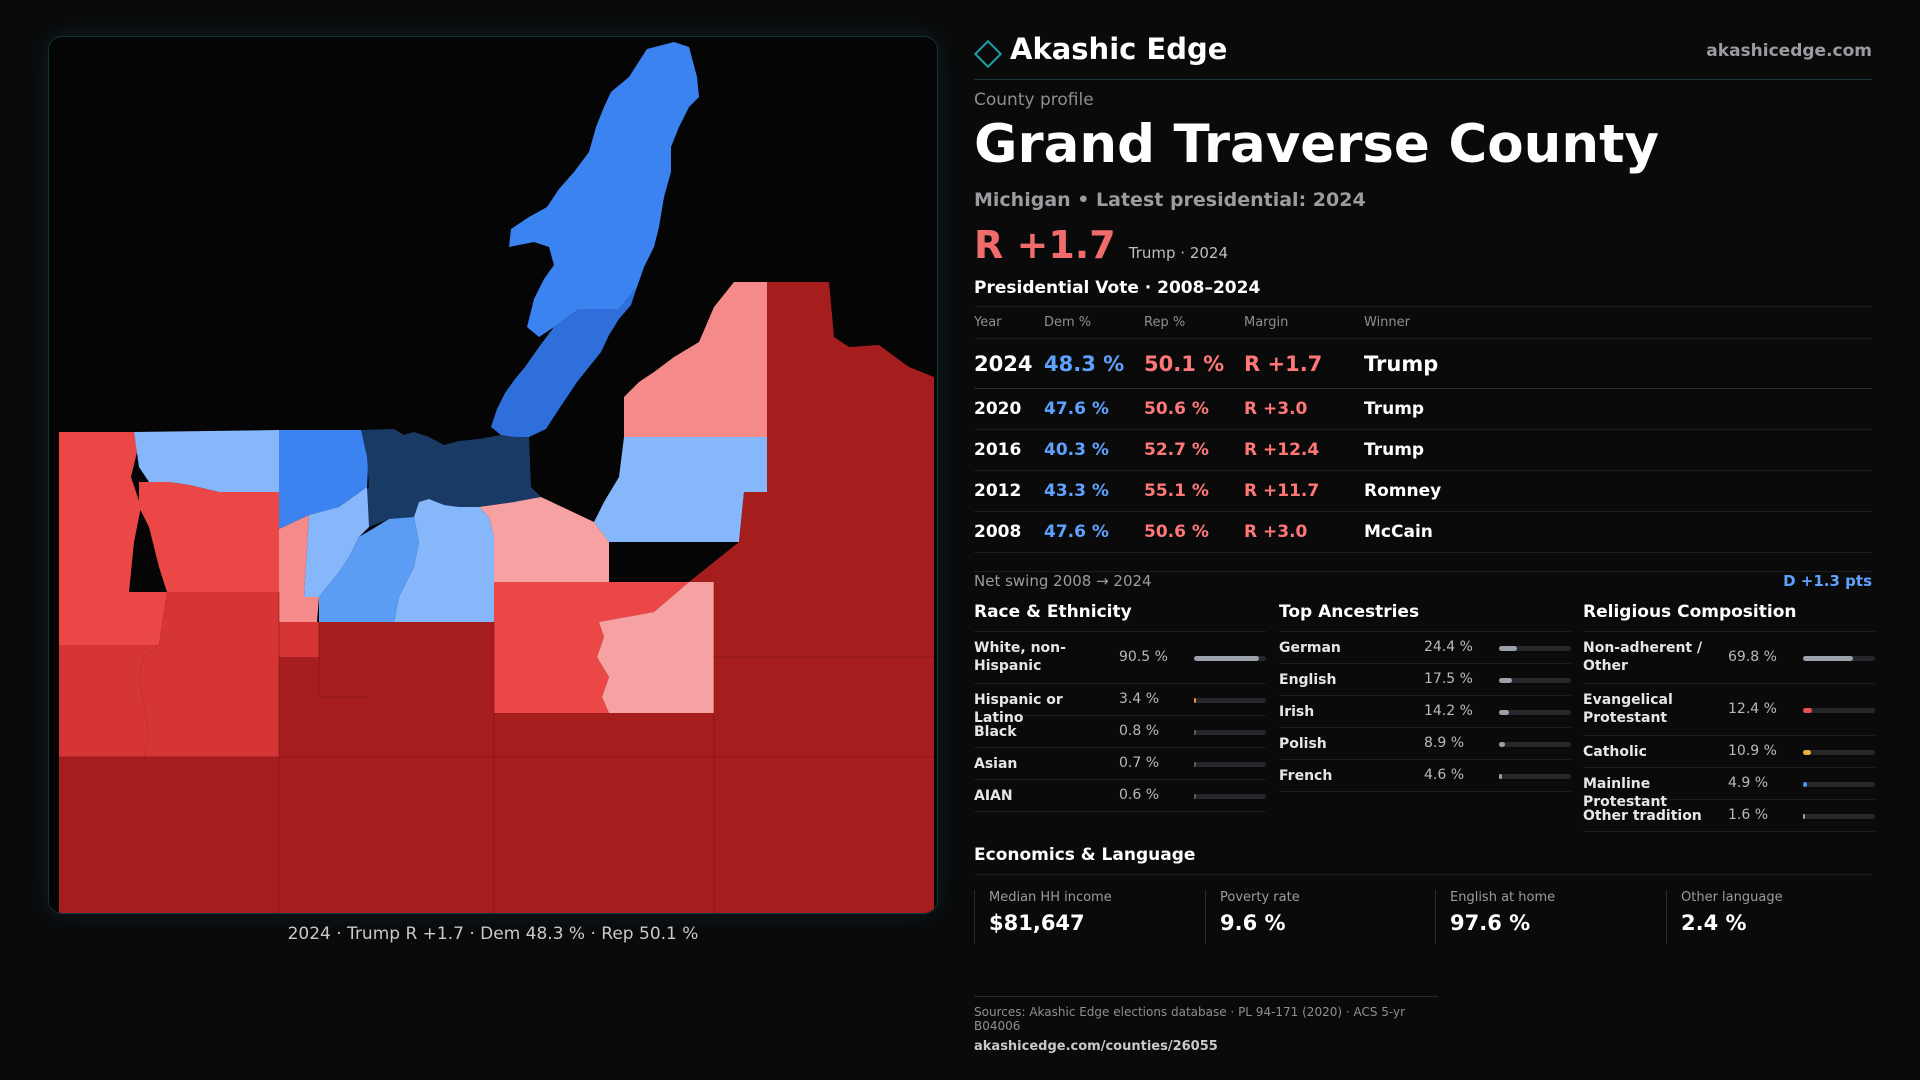  I want to click on item-value: 10.9 %, so click(1752, 751).